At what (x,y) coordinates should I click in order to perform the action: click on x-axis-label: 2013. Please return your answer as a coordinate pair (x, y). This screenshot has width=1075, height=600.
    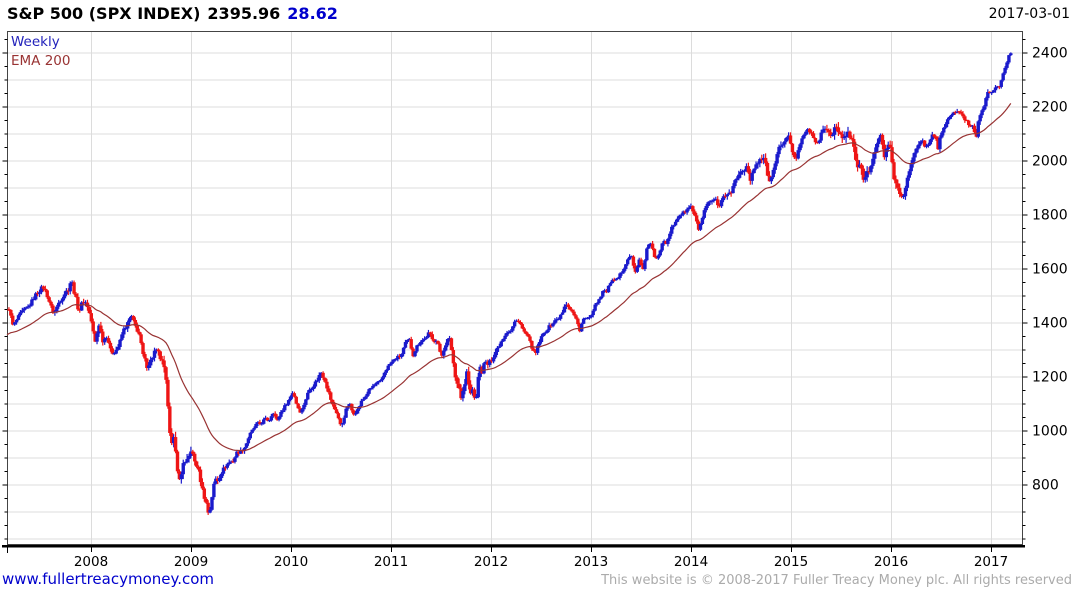
    Looking at the image, I should click on (591, 562).